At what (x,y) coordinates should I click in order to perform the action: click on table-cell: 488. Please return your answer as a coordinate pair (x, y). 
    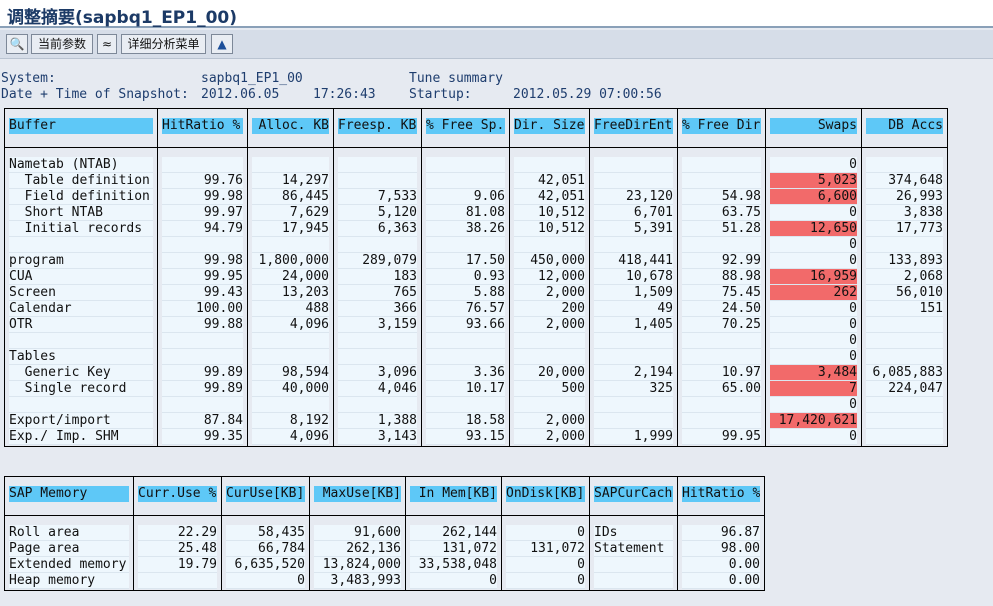
    Looking at the image, I should click on (290, 309).